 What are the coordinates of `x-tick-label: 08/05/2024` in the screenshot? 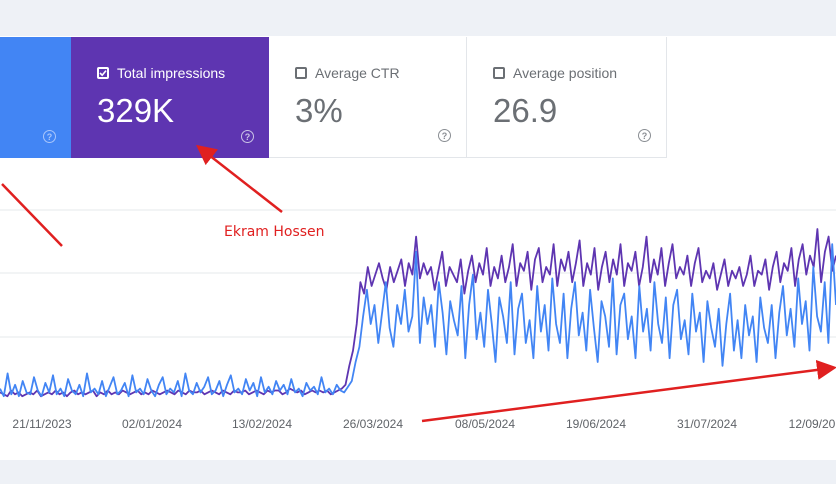 It's located at (485, 424).